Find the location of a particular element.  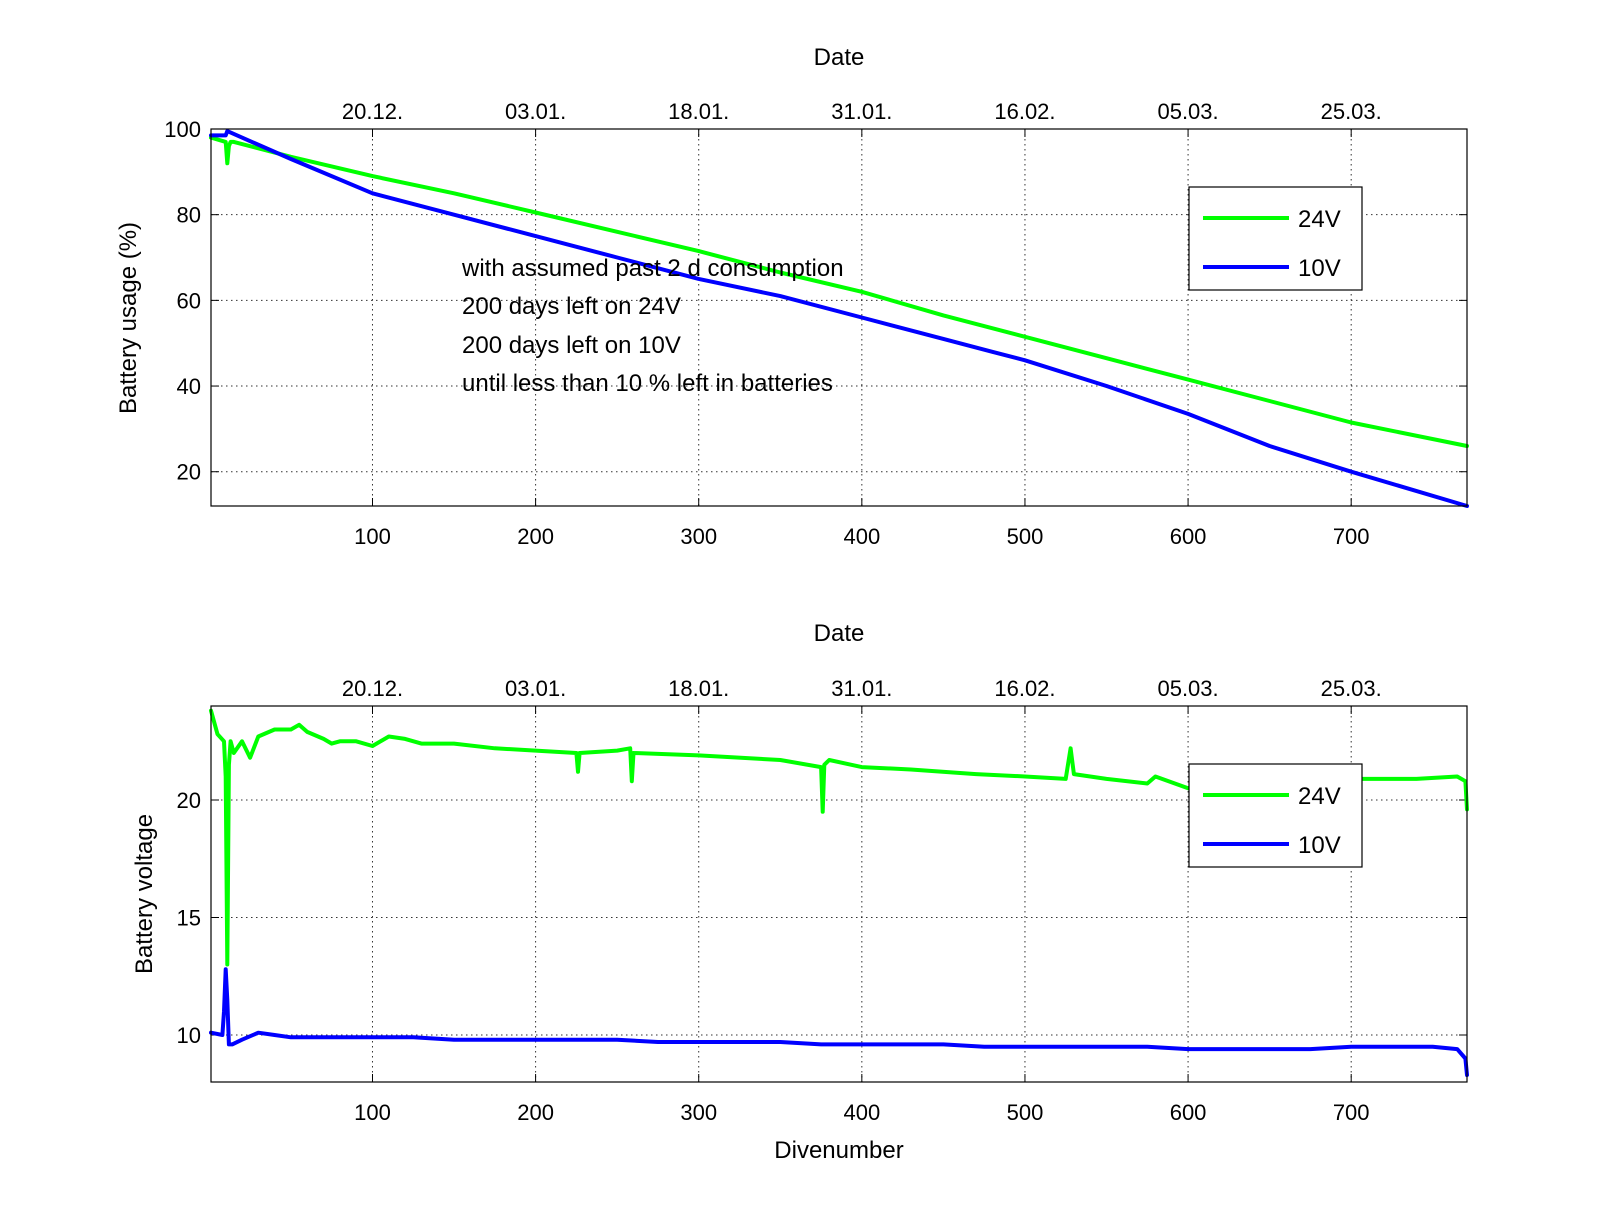

annotation-line-3: 200 days left on 10V is located at coordinates (571, 345).